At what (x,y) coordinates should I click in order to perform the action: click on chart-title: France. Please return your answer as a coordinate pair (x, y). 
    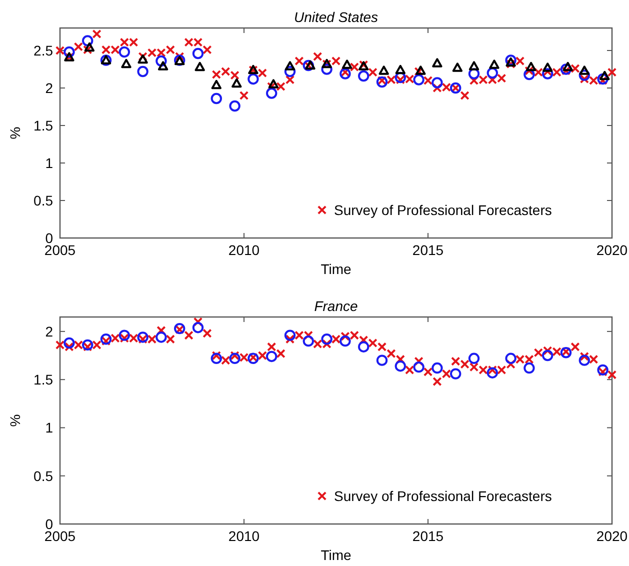
    Looking at the image, I should click on (336, 306).